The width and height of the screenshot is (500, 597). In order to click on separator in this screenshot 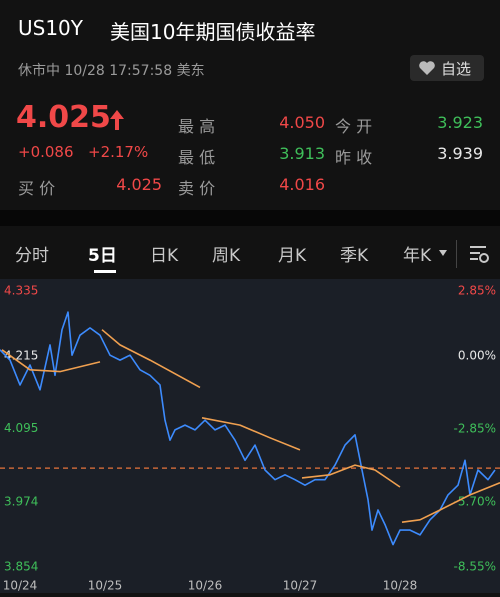, I will do `click(250, 218)`.